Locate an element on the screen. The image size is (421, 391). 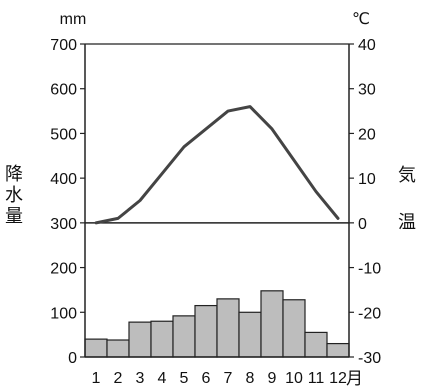
precip-axis-title-char-3: 量 is located at coordinates (14, 216).